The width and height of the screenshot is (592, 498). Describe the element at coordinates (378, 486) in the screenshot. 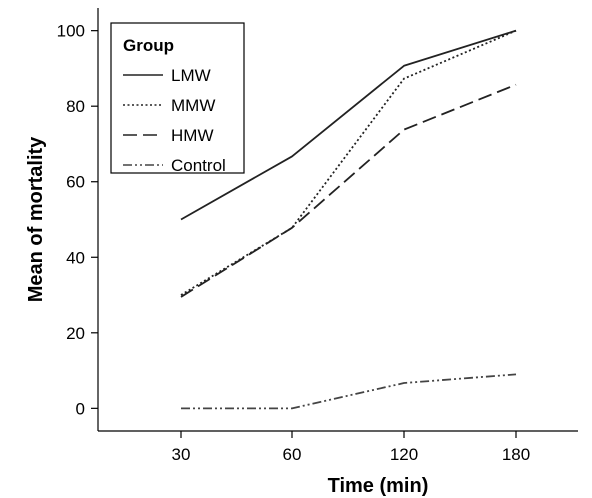

I see `x-axis-title: Time (min)` at that location.